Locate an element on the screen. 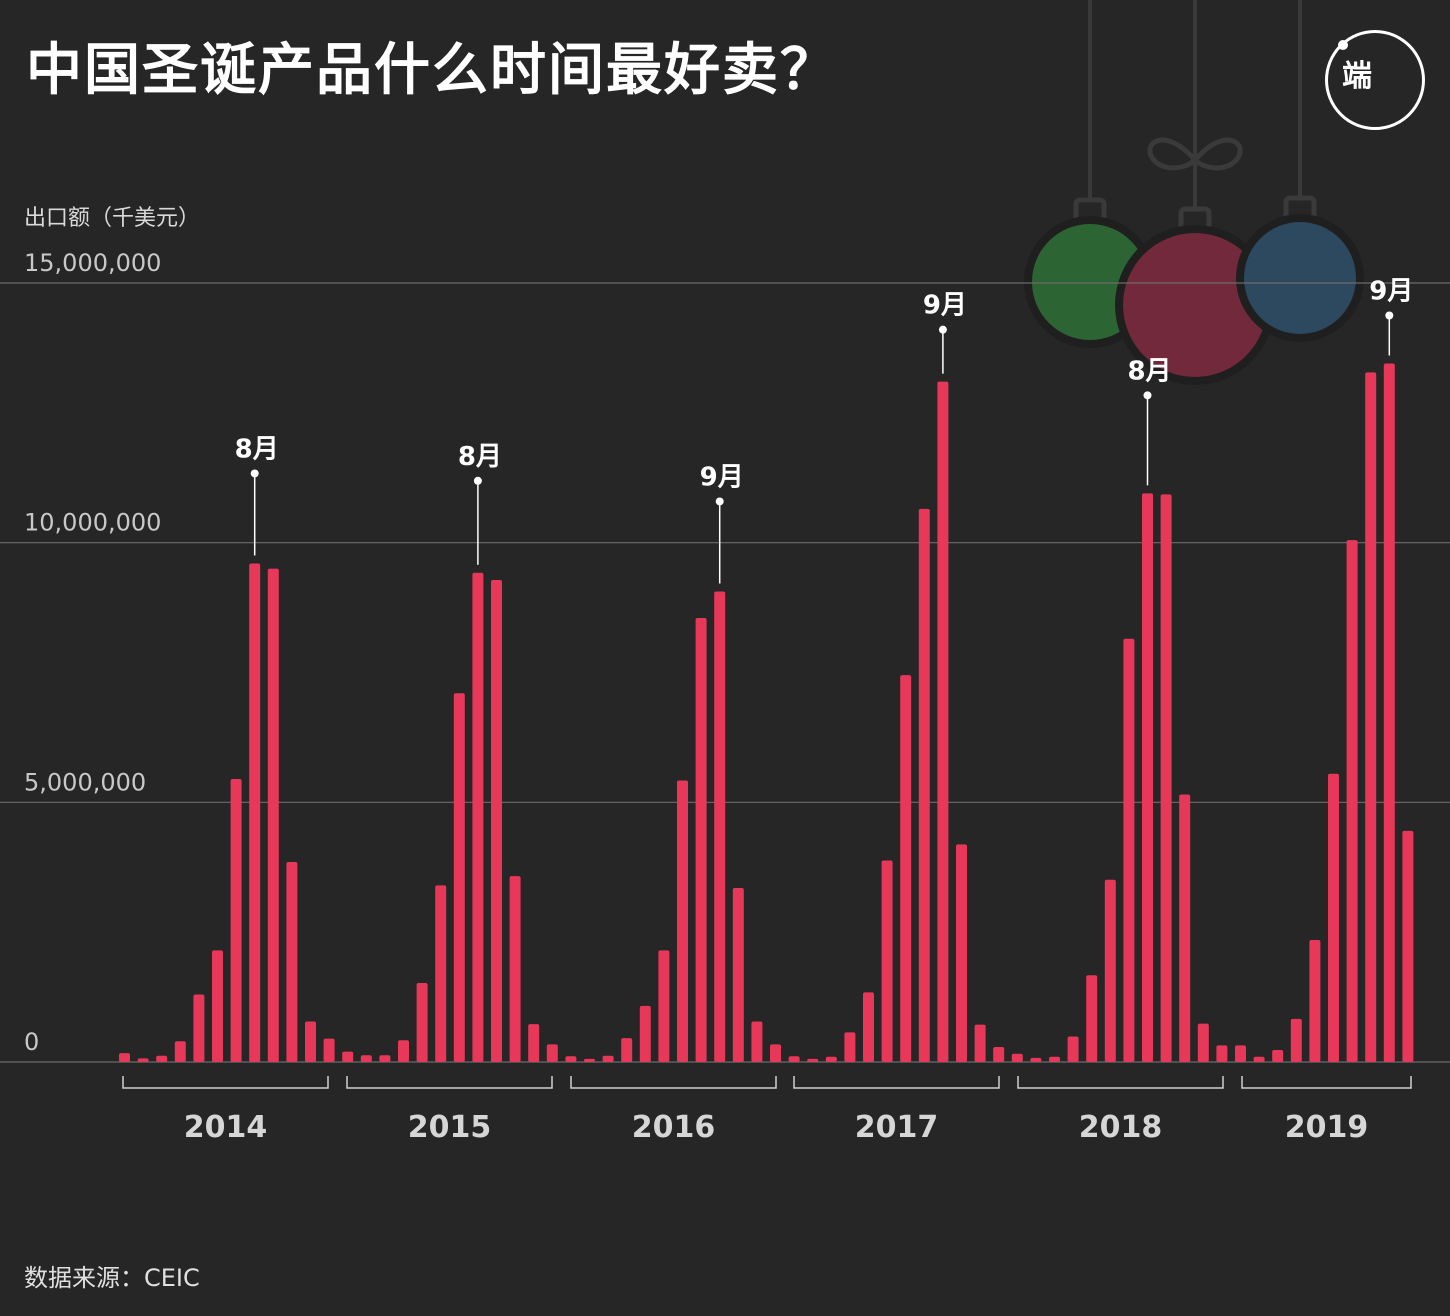  brand-logo: 端 is located at coordinates (1375, 80).